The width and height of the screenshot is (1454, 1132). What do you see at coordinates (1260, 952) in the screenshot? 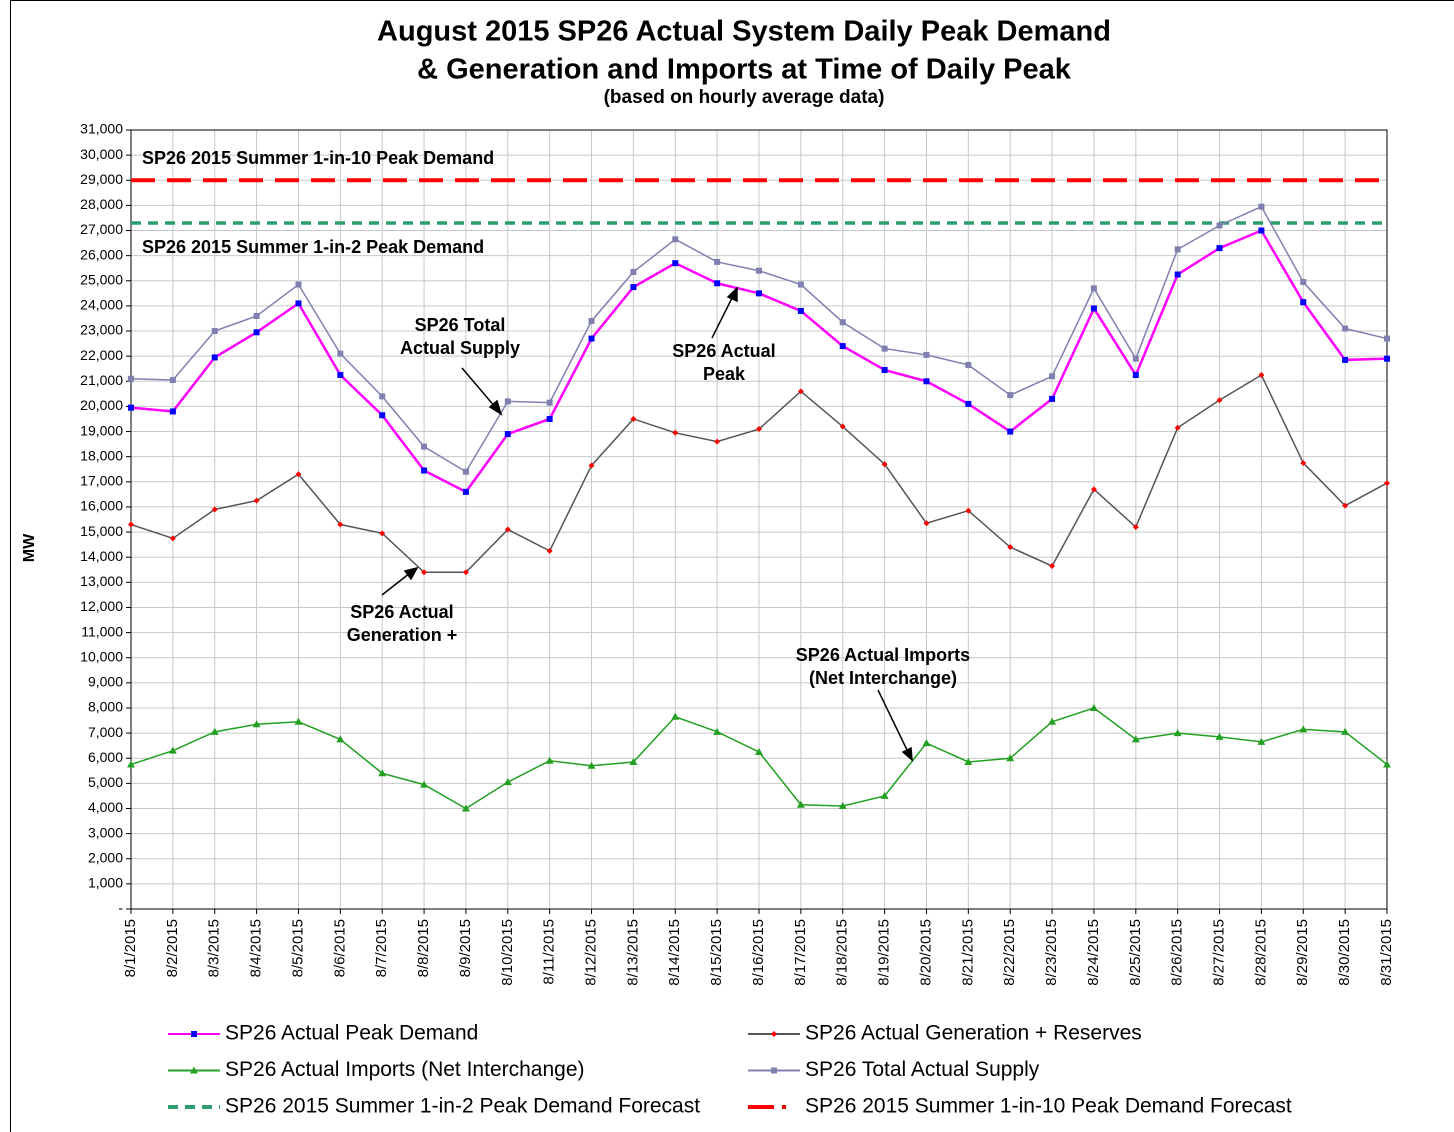
I see `x-tick-label: 8/28/2015` at bounding box center [1260, 952].